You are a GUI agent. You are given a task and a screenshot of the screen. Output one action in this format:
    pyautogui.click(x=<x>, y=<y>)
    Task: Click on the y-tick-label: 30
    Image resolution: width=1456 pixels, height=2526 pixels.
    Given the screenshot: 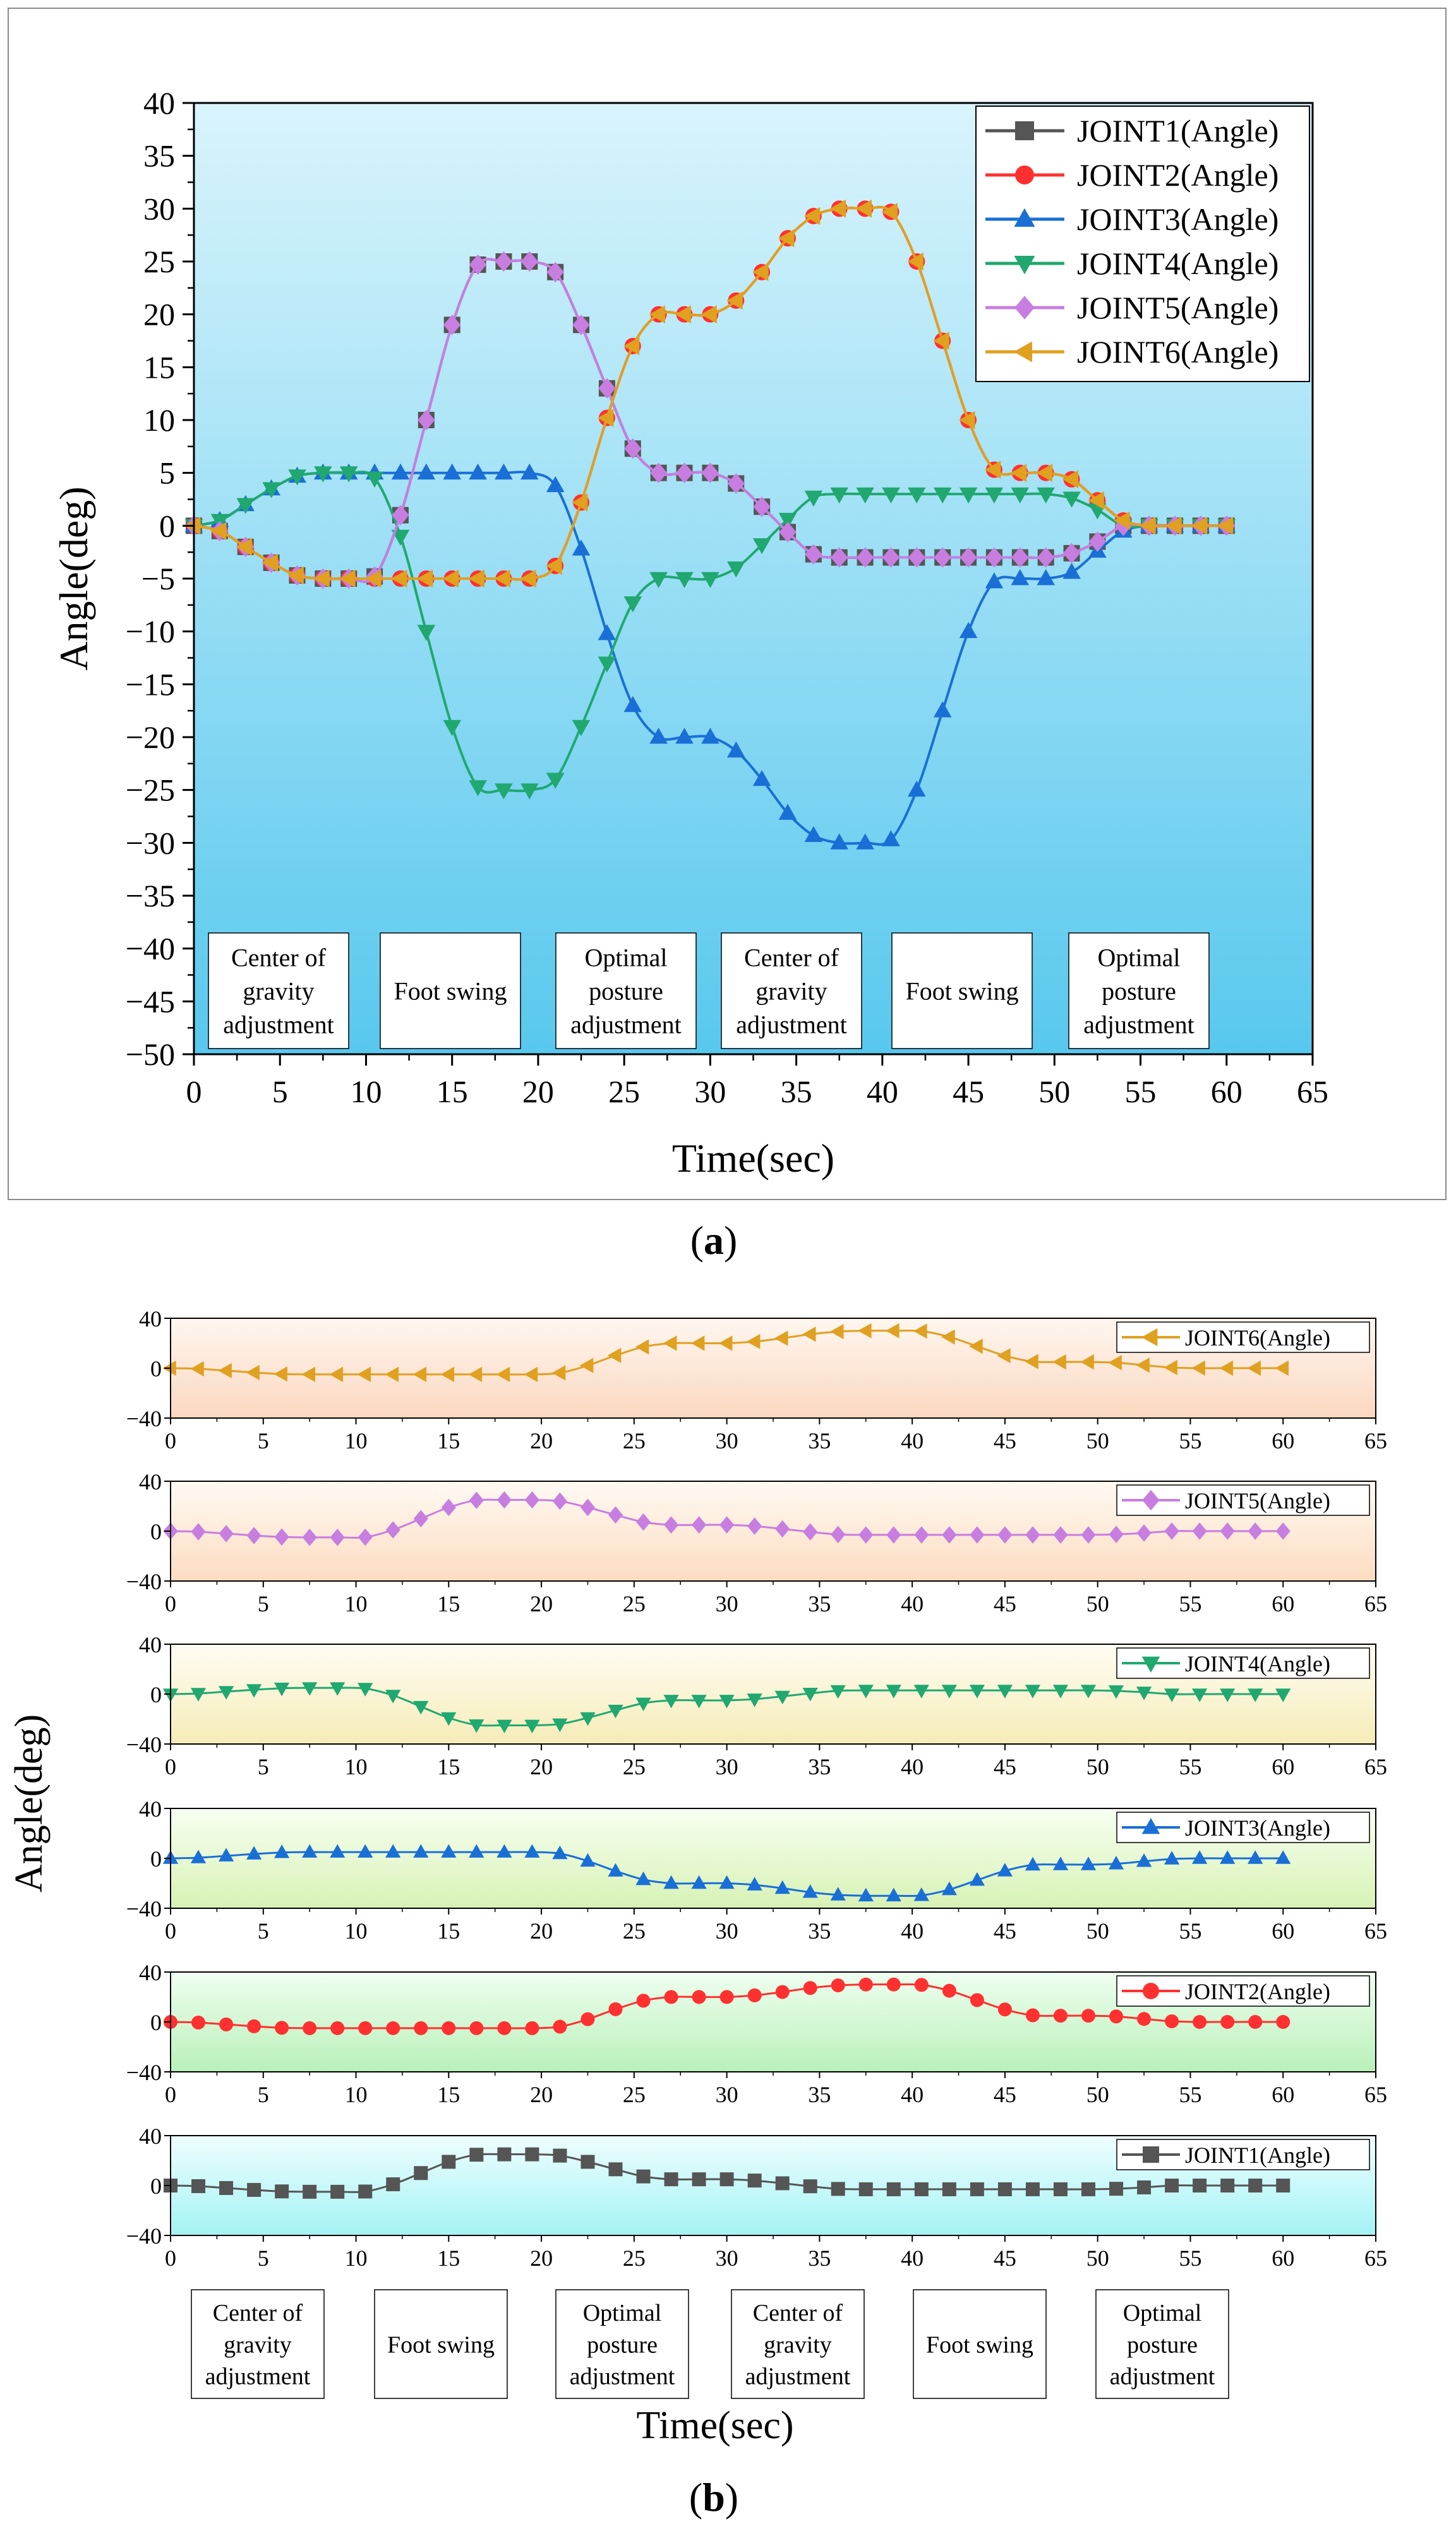 What is the action you would take?
    pyautogui.click(x=159, y=208)
    